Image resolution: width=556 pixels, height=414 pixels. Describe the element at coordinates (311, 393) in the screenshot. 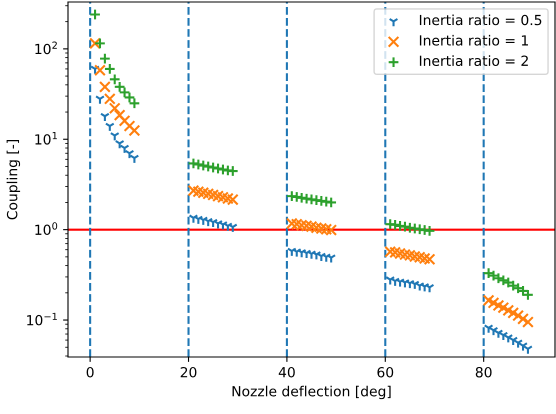

I see `x-axis-title: Nozzle deflection [deg]` at that location.